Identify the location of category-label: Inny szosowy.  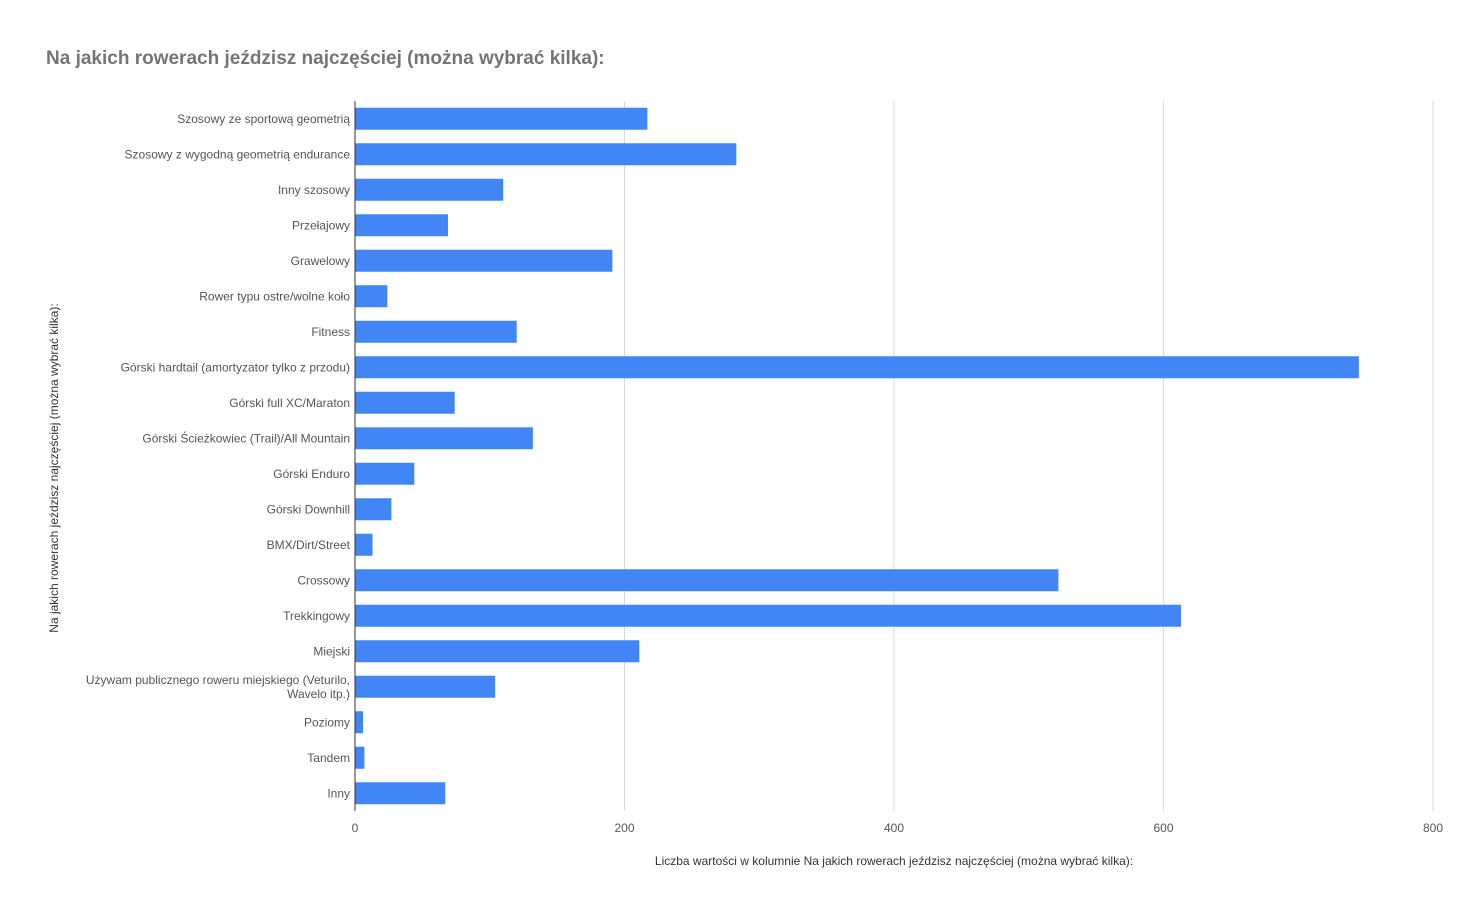
(314, 190).